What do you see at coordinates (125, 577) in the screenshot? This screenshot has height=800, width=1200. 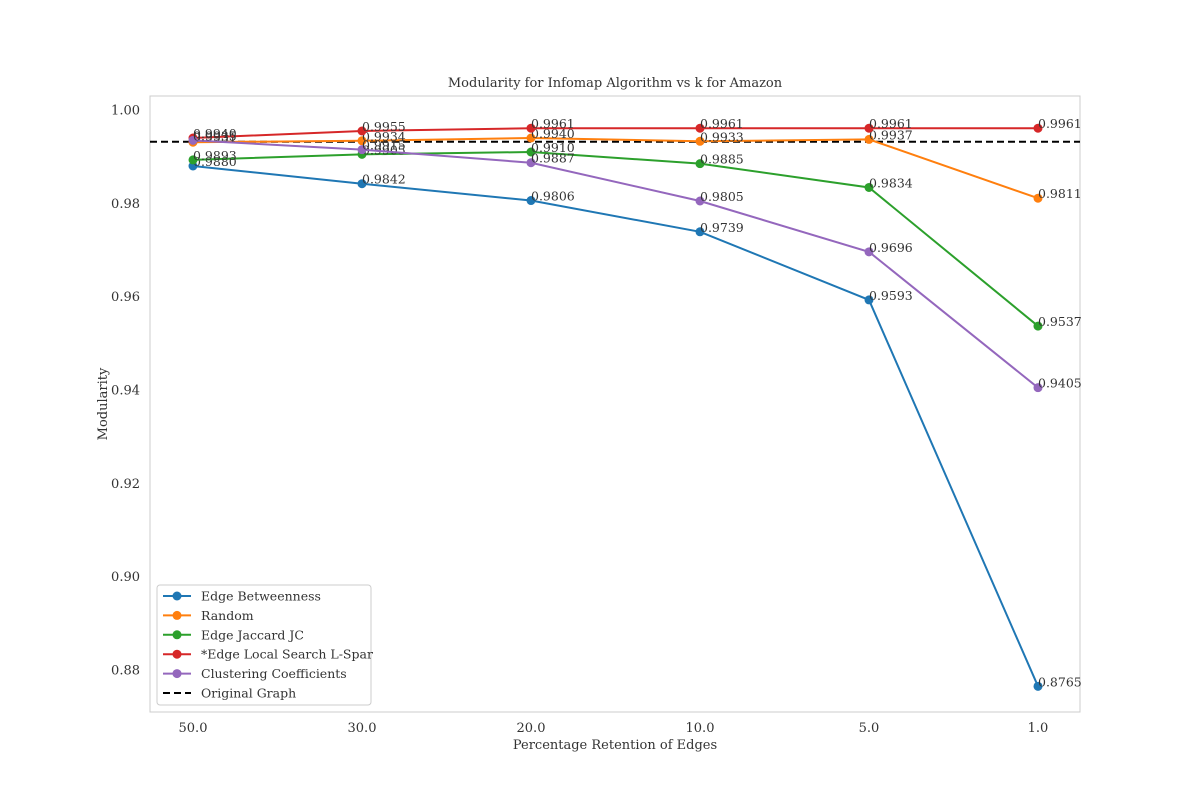 I see `y-tick-label: 0.90` at bounding box center [125, 577].